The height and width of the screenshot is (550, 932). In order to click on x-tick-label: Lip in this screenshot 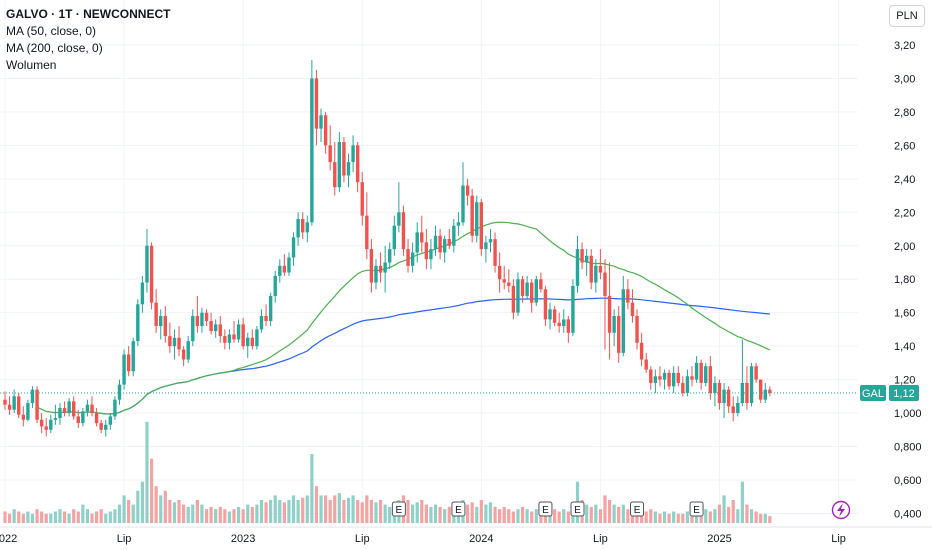, I will do `click(600, 539)`.